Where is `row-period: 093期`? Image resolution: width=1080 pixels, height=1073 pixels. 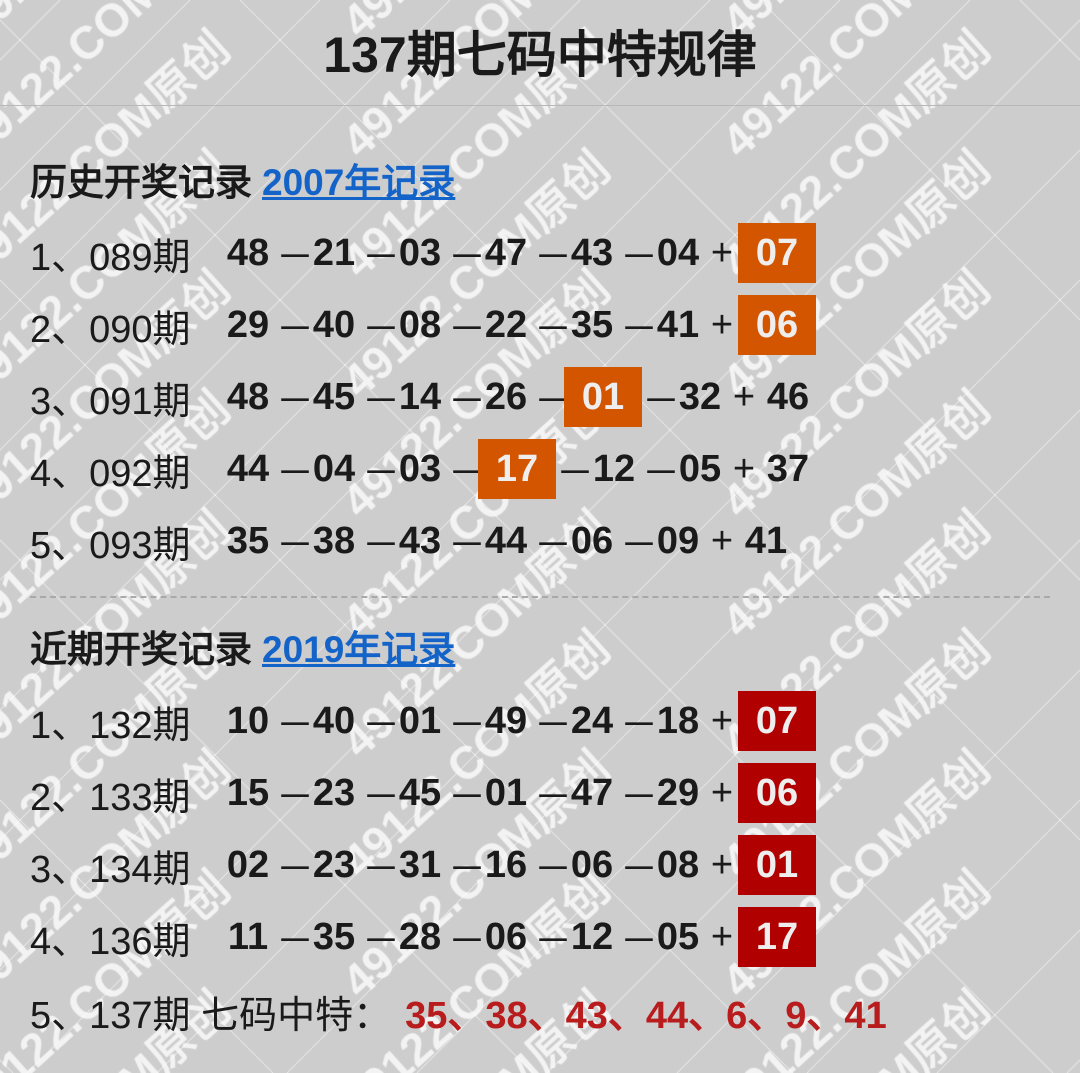 row-period: 093期 is located at coordinates (140, 545).